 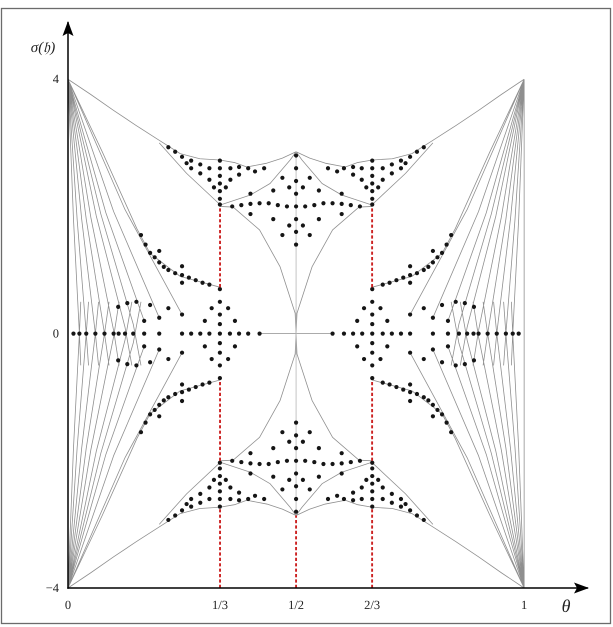 I want to click on x-tick-label: 1/2, so click(x=296, y=605).